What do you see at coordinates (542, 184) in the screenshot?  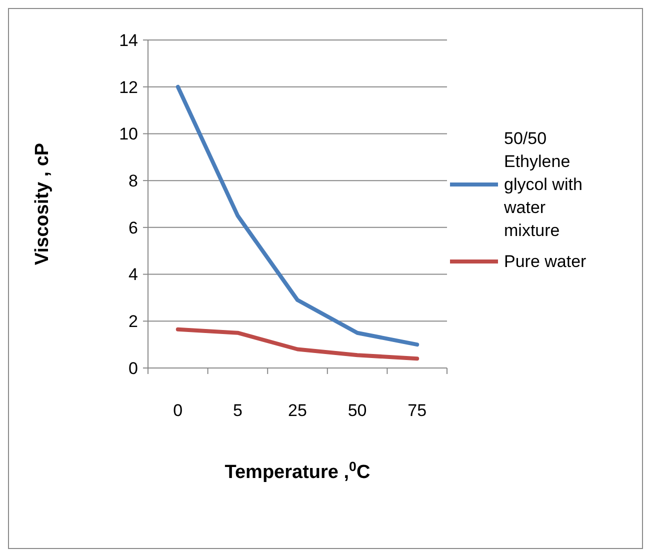 I see `legend-label: 50/50 Ethylene glycol with water mixture` at bounding box center [542, 184].